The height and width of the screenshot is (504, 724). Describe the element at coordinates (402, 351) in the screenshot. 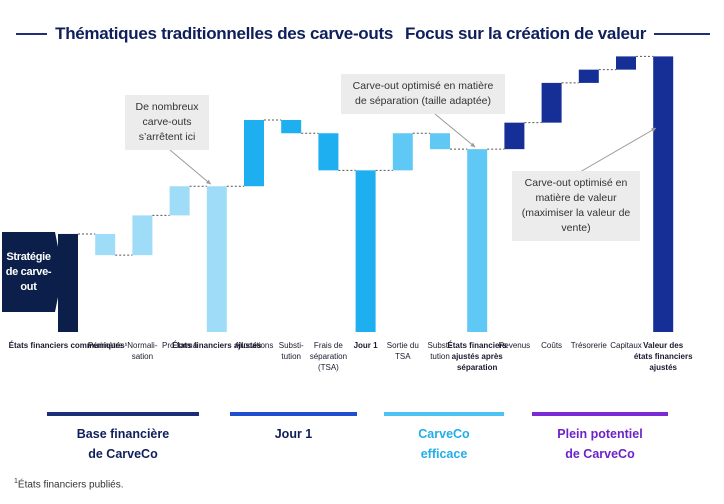

I see `category-label-9: Sortie du TSA` at that location.